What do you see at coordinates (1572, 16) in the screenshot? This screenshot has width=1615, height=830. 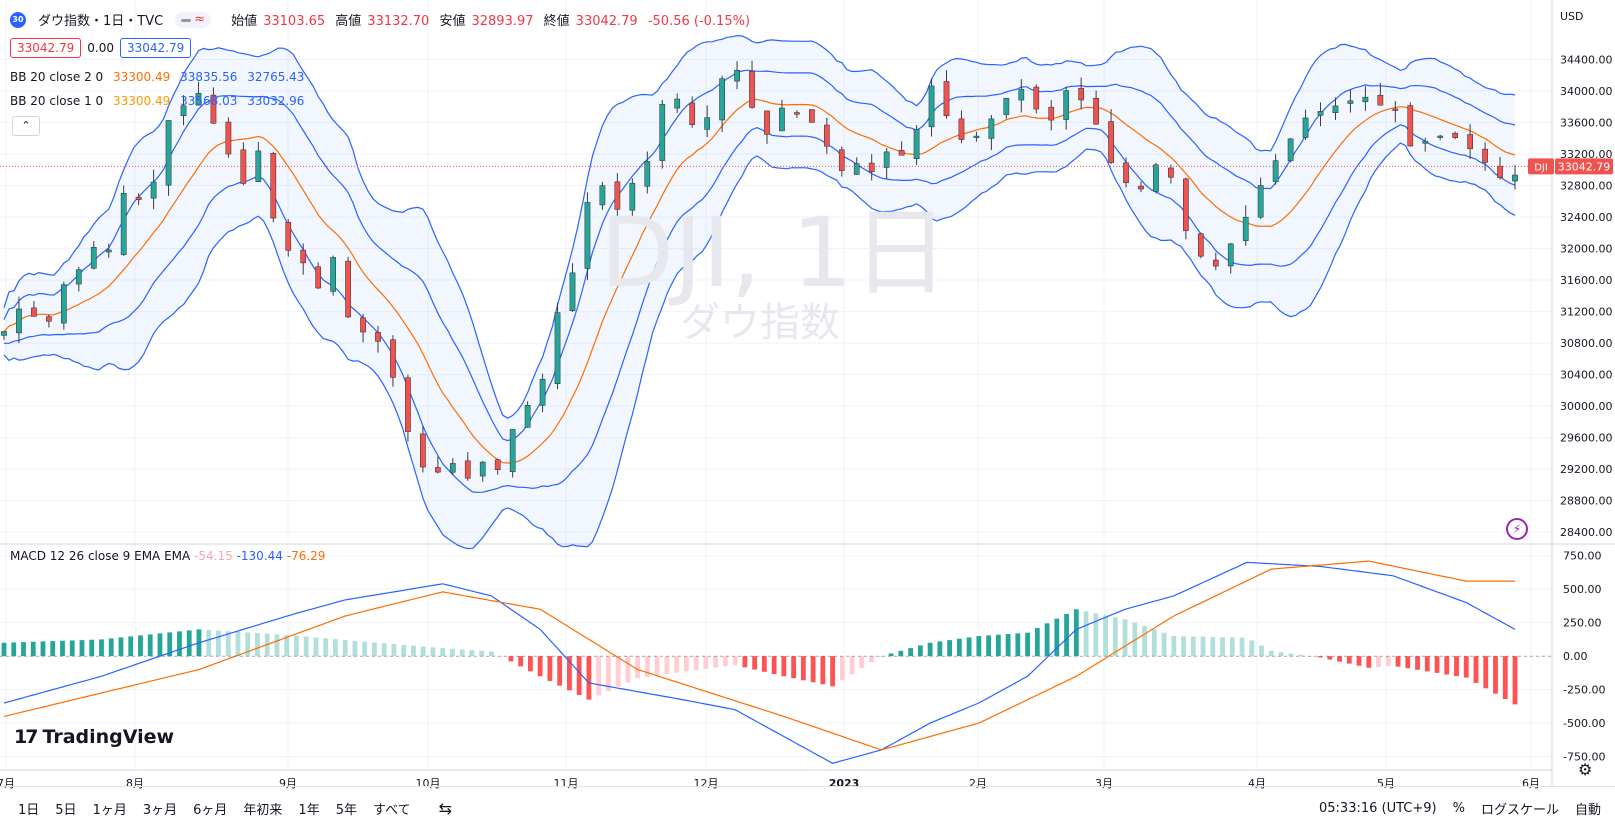 I see `currency-label: USD` at bounding box center [1572, 16].